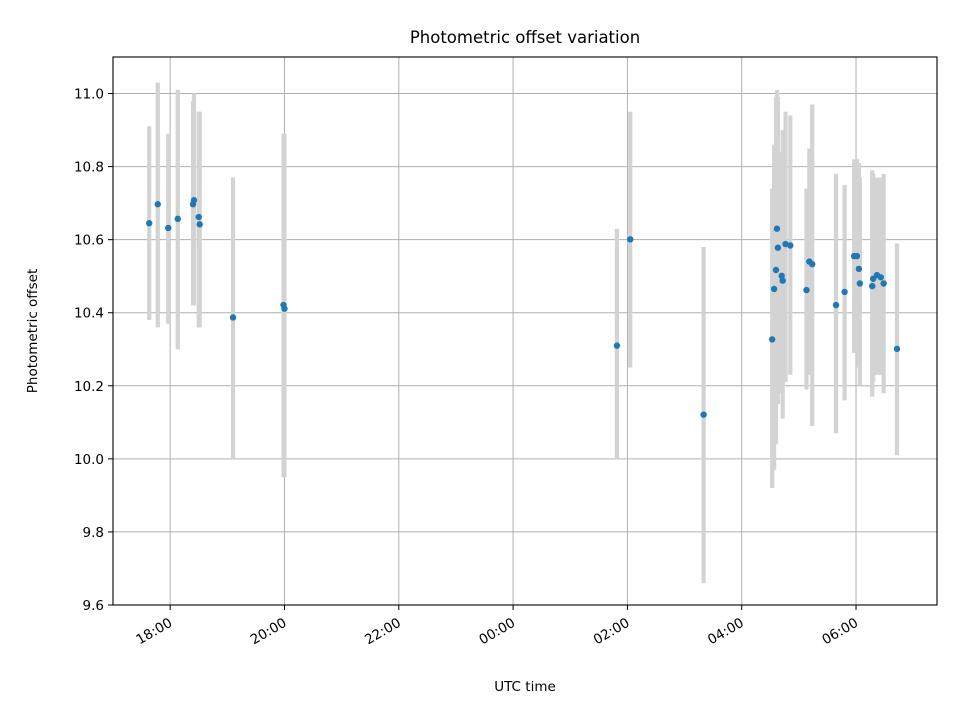 This screenshot has height=720, width=960. Describe the element at coordinates (89, 314) in the screenshot. I see `y-tick-label: 10.4` at that location.